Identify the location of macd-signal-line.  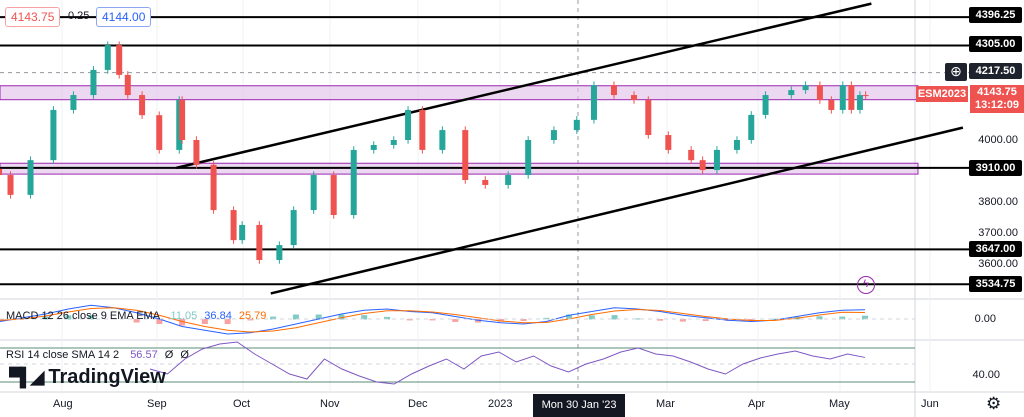
(433, 320).